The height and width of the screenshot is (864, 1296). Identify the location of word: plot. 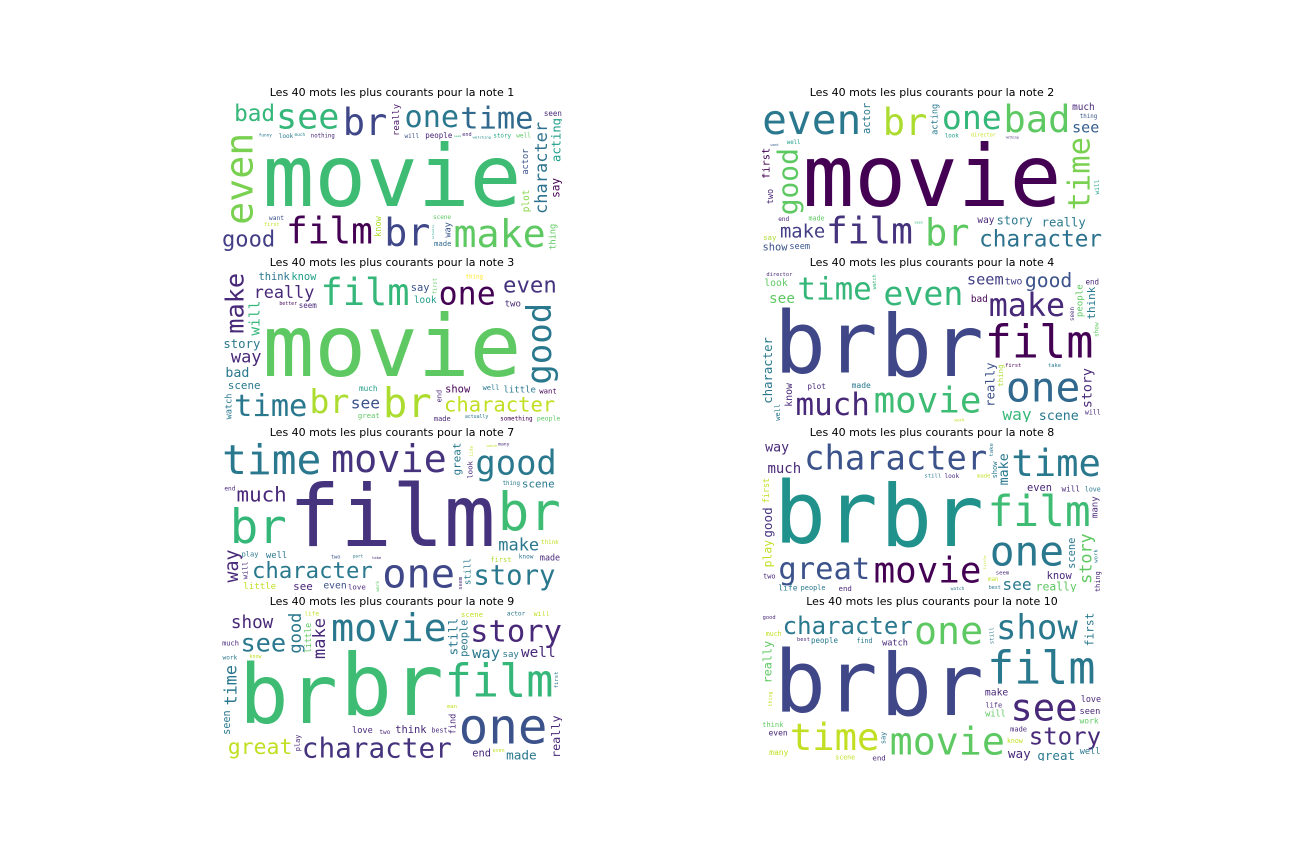
(816, 386).